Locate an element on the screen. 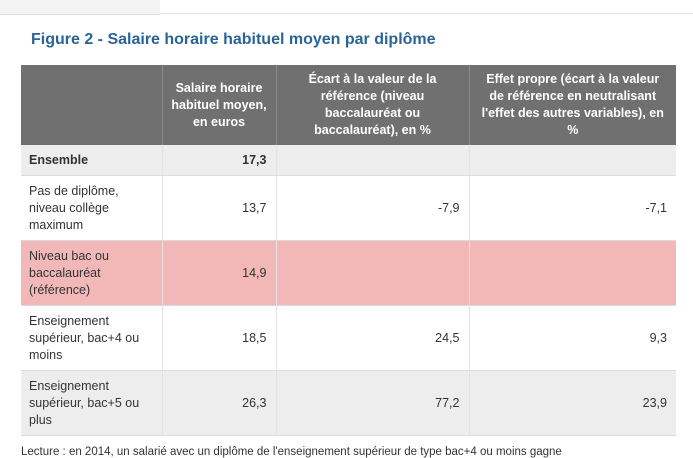  row-label: Enseignement supérieur, bac+5 ou plus is located at coordinates (91, 403).